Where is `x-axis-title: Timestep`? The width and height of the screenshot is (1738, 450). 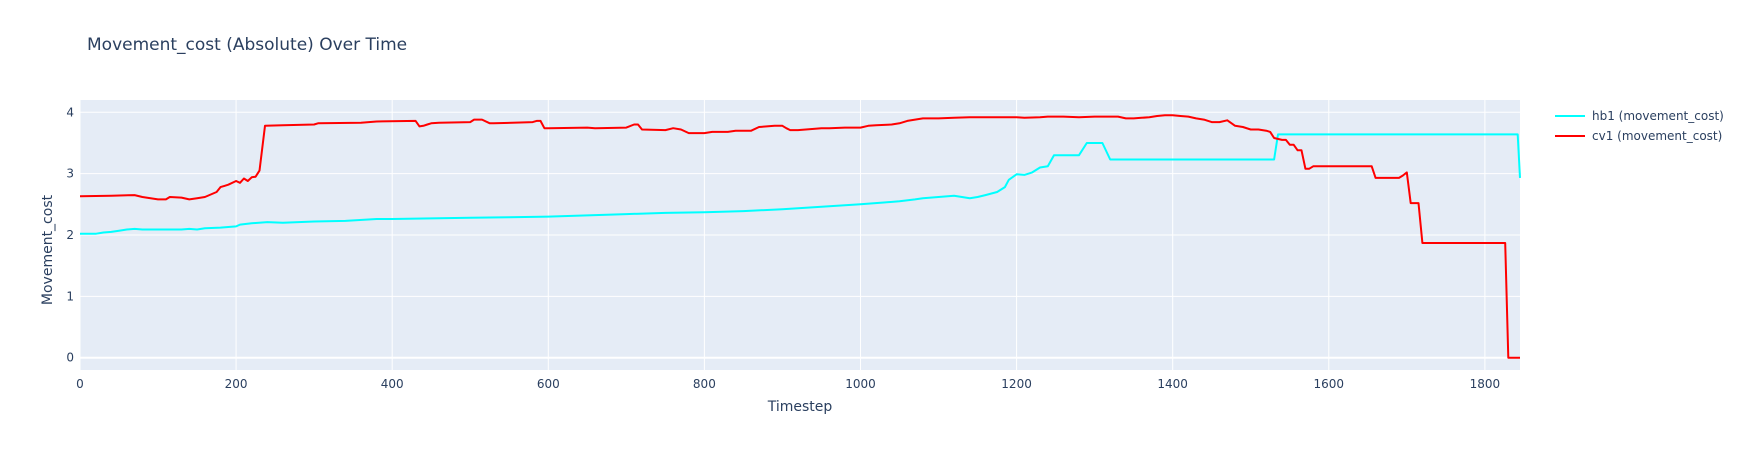
x-axis-title: Timestep is located at coordinates (800, 407).